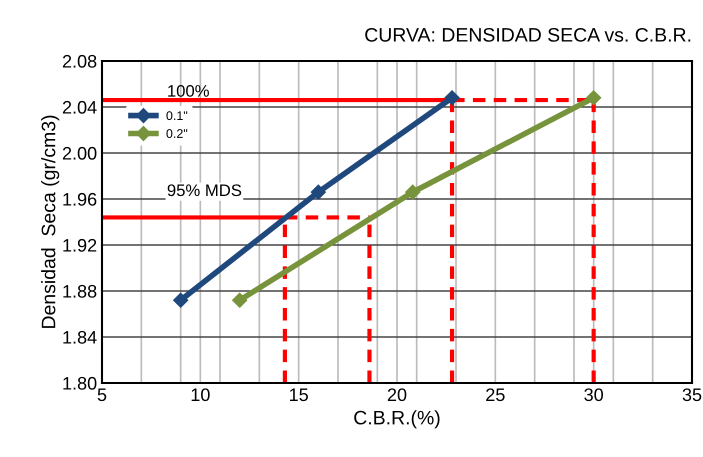  What do you see at coordinates (79, 291) in the screenshot?
I see `y-tick-label: 1.88` at bounding box center [79, 291].